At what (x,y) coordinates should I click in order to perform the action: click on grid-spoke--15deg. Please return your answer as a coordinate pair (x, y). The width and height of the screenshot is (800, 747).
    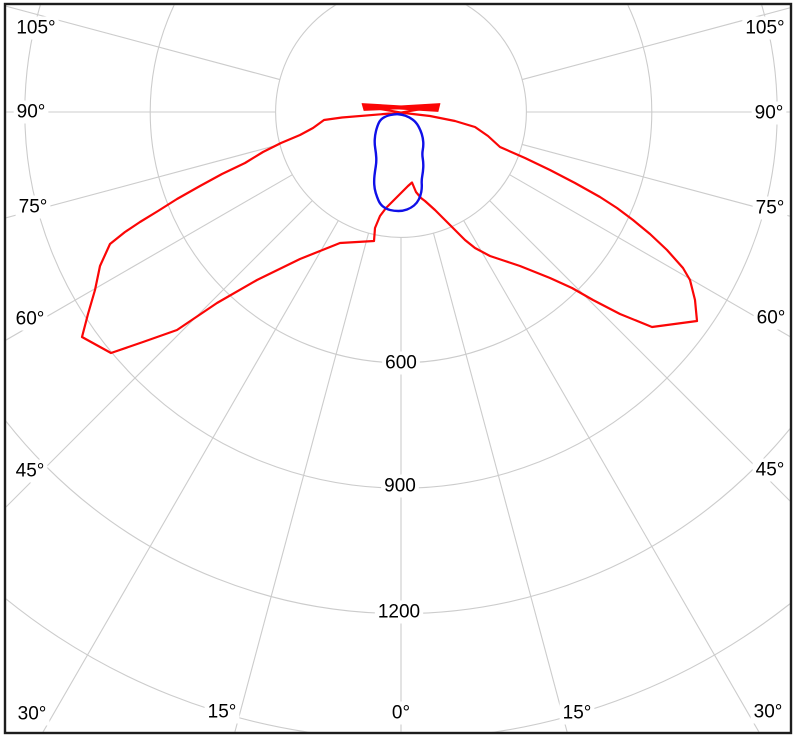
    Looking at the image, I should click on (302, 482).